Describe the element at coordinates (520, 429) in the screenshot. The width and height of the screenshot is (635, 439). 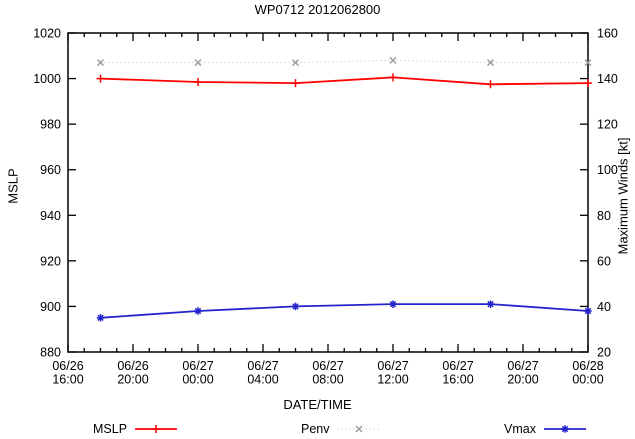
I see `legend-label-vmax: Vmax` at that location.